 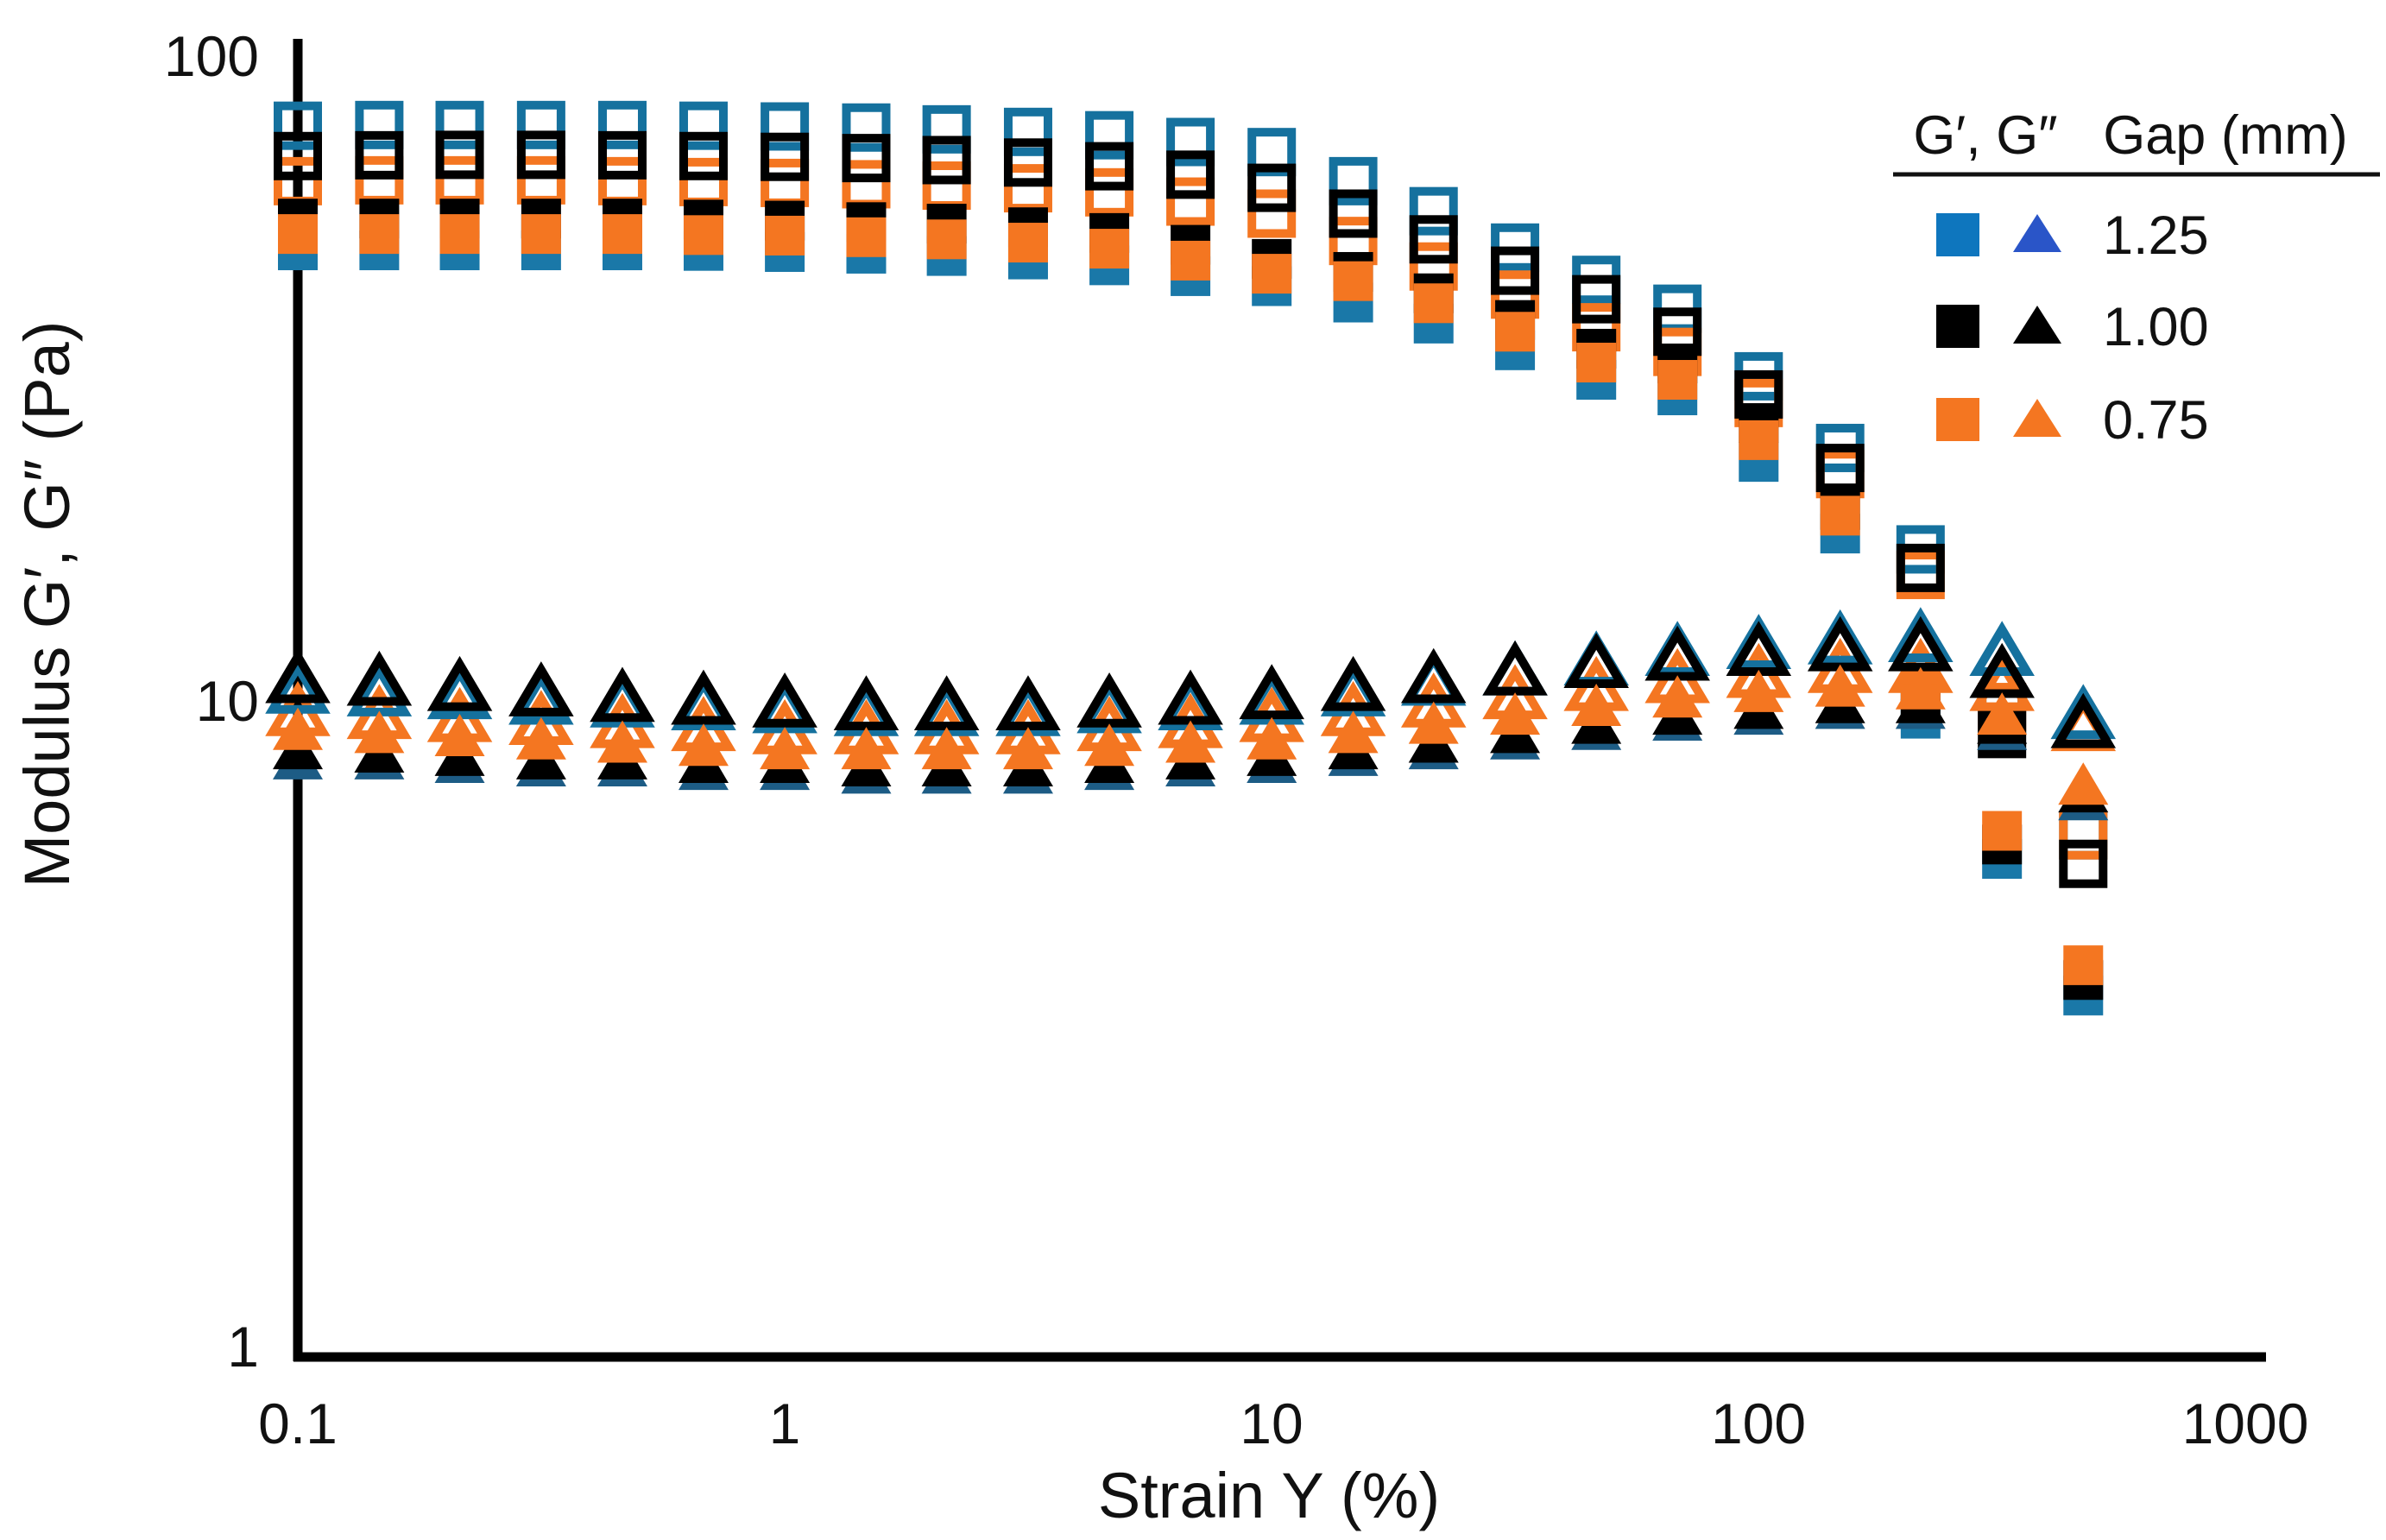 What do you see at coordinates (2072, 327) in the screenshot?
I see `legend-item-1.00: 1.00` at bounding box center [2072, 327].